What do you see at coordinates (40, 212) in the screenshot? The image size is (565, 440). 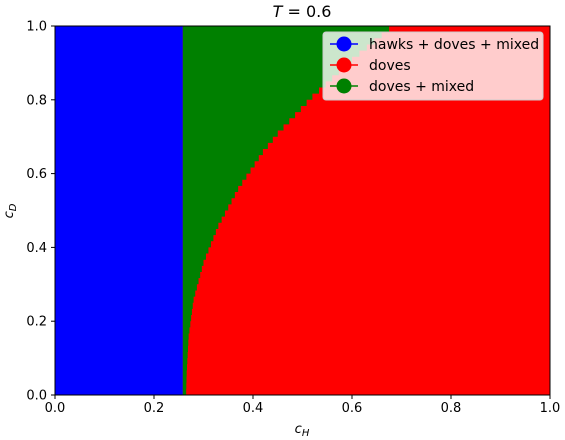 I see `y-axis: 0.0 0.2 0.4 0.6 0.8 1.0` at bounding box center [40, 212].